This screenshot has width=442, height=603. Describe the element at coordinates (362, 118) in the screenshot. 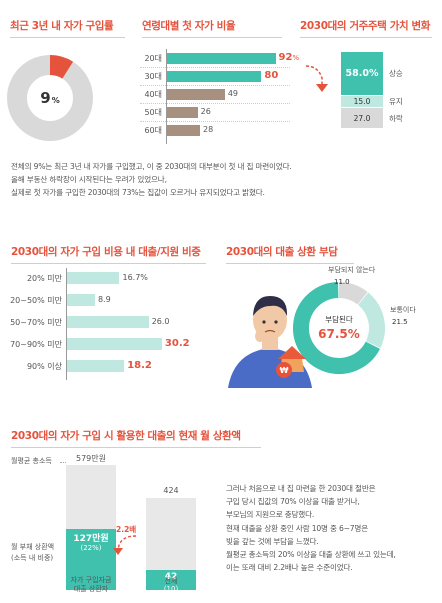

I see `value-change-segment: 27.0` at that location.